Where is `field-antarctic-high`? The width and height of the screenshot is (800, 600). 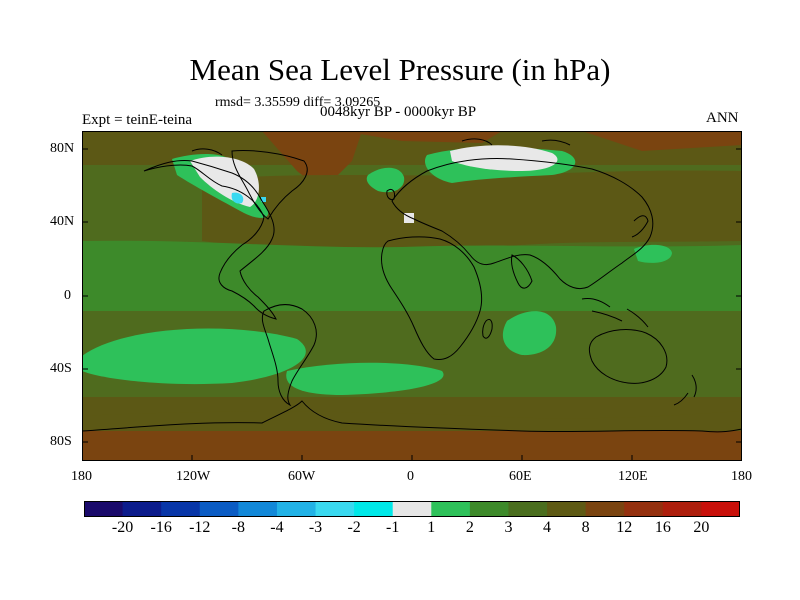 field-antarctic-high is located at coordinates (412, 421).